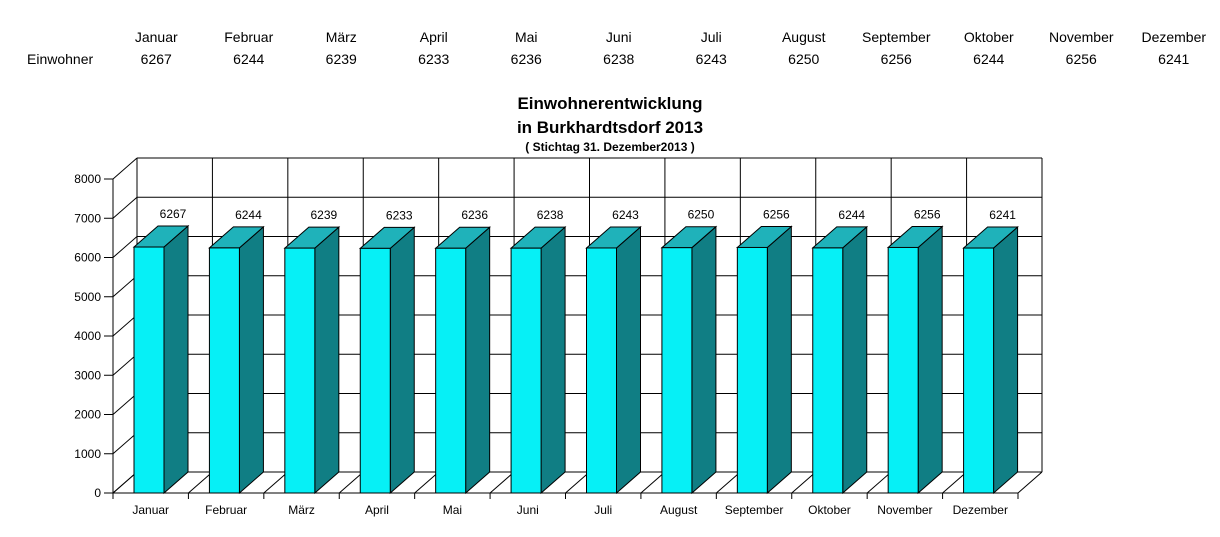 The width and height of the screenshot is (1220, 537). What do you see at coordinates (619, 48) in the screenshot?
I see `table-column-6: Juni 6238` at bounding box center [619, 48].